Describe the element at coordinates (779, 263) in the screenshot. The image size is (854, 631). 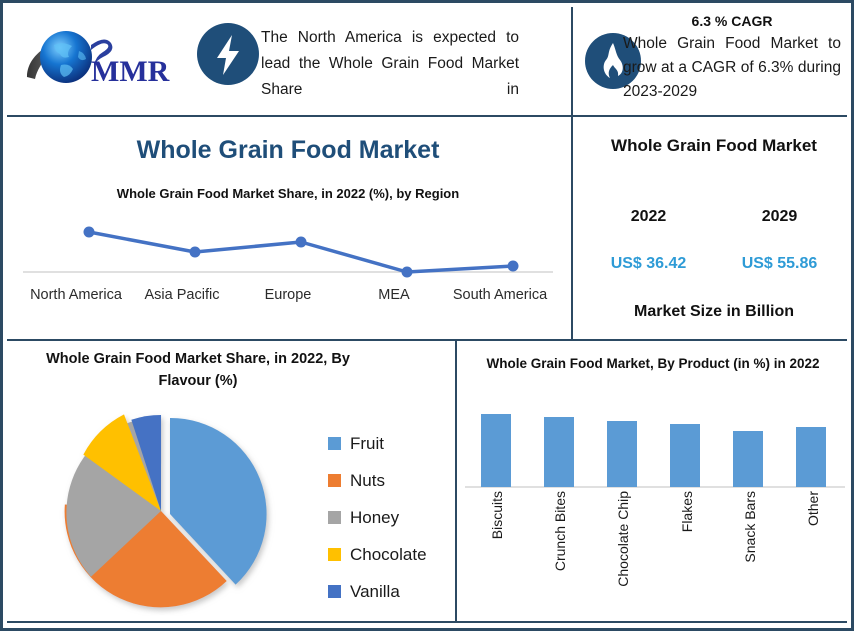
I see `market-size-value-2029: US$ 55.86` at that location.